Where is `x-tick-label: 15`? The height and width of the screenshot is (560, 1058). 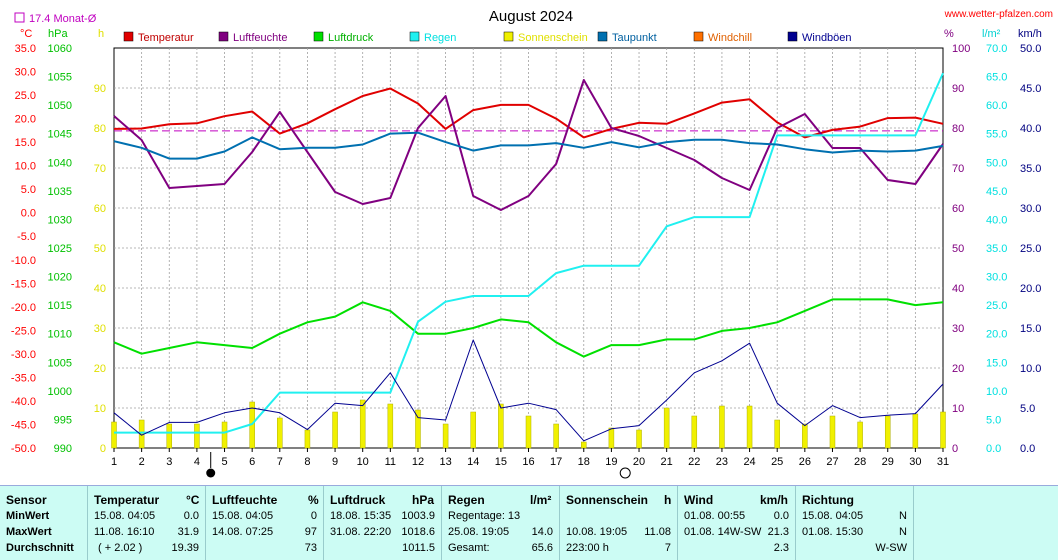
x-tick-label: 15 is located at coordinates (501, 462).